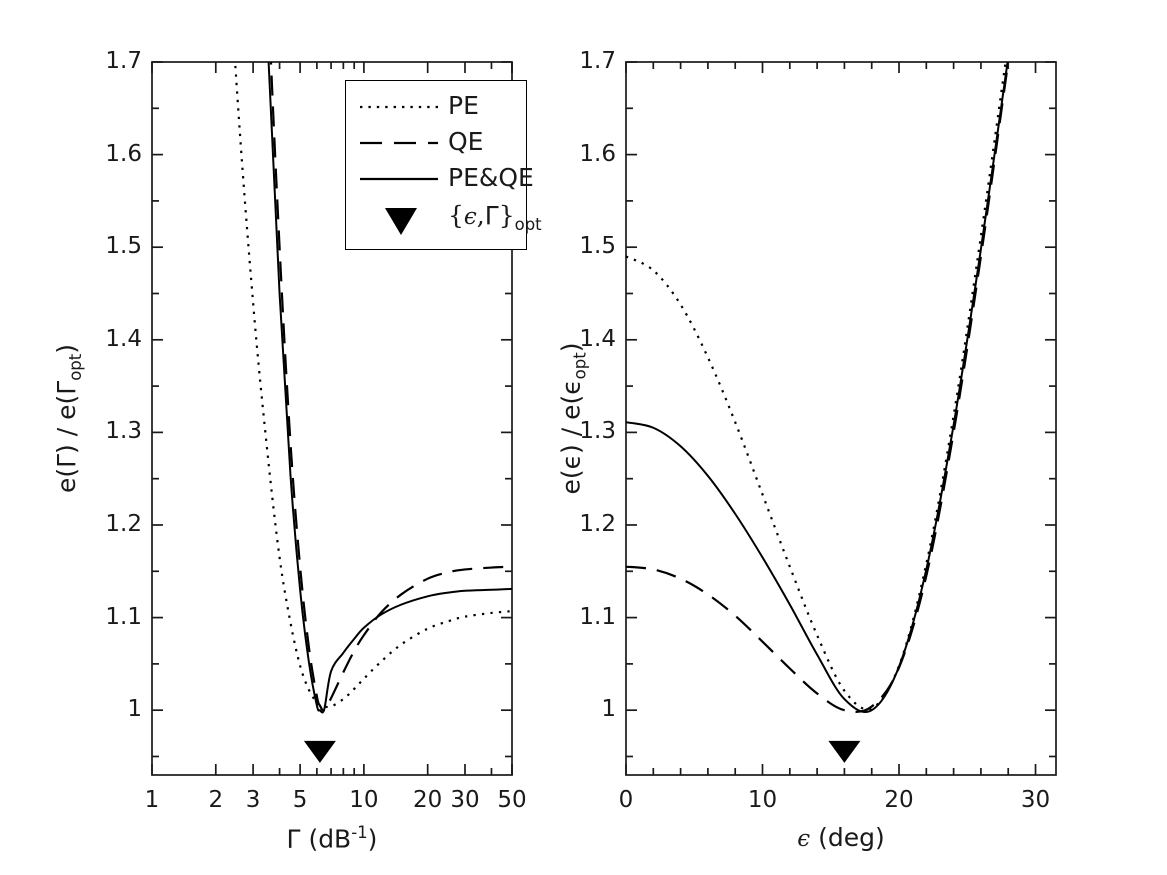 Image resolution: width=1167 pixels, height=875 pixels. I want to click on left-y-tick-label: 1.7, so click(123, 61).